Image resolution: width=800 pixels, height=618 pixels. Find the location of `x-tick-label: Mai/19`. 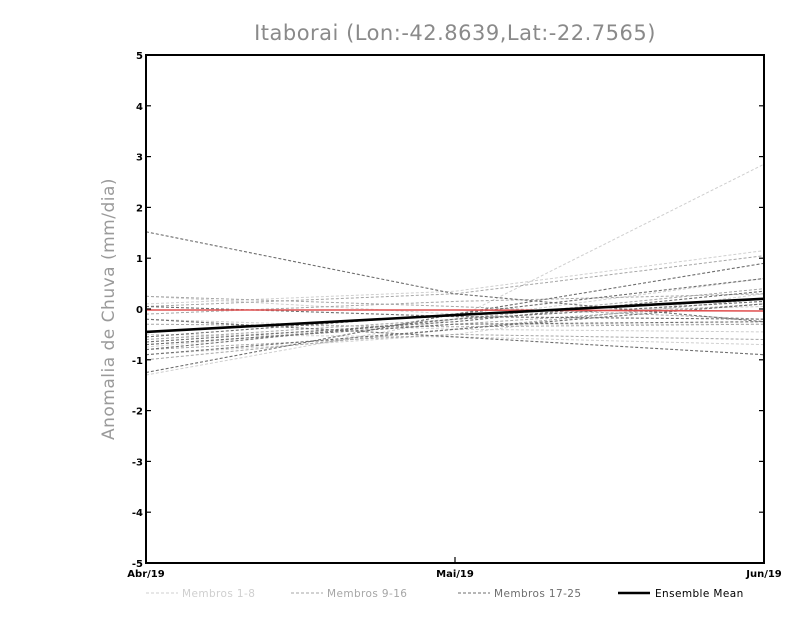

x-tick-label: Mai/19 is located at coordinates (455, 574).